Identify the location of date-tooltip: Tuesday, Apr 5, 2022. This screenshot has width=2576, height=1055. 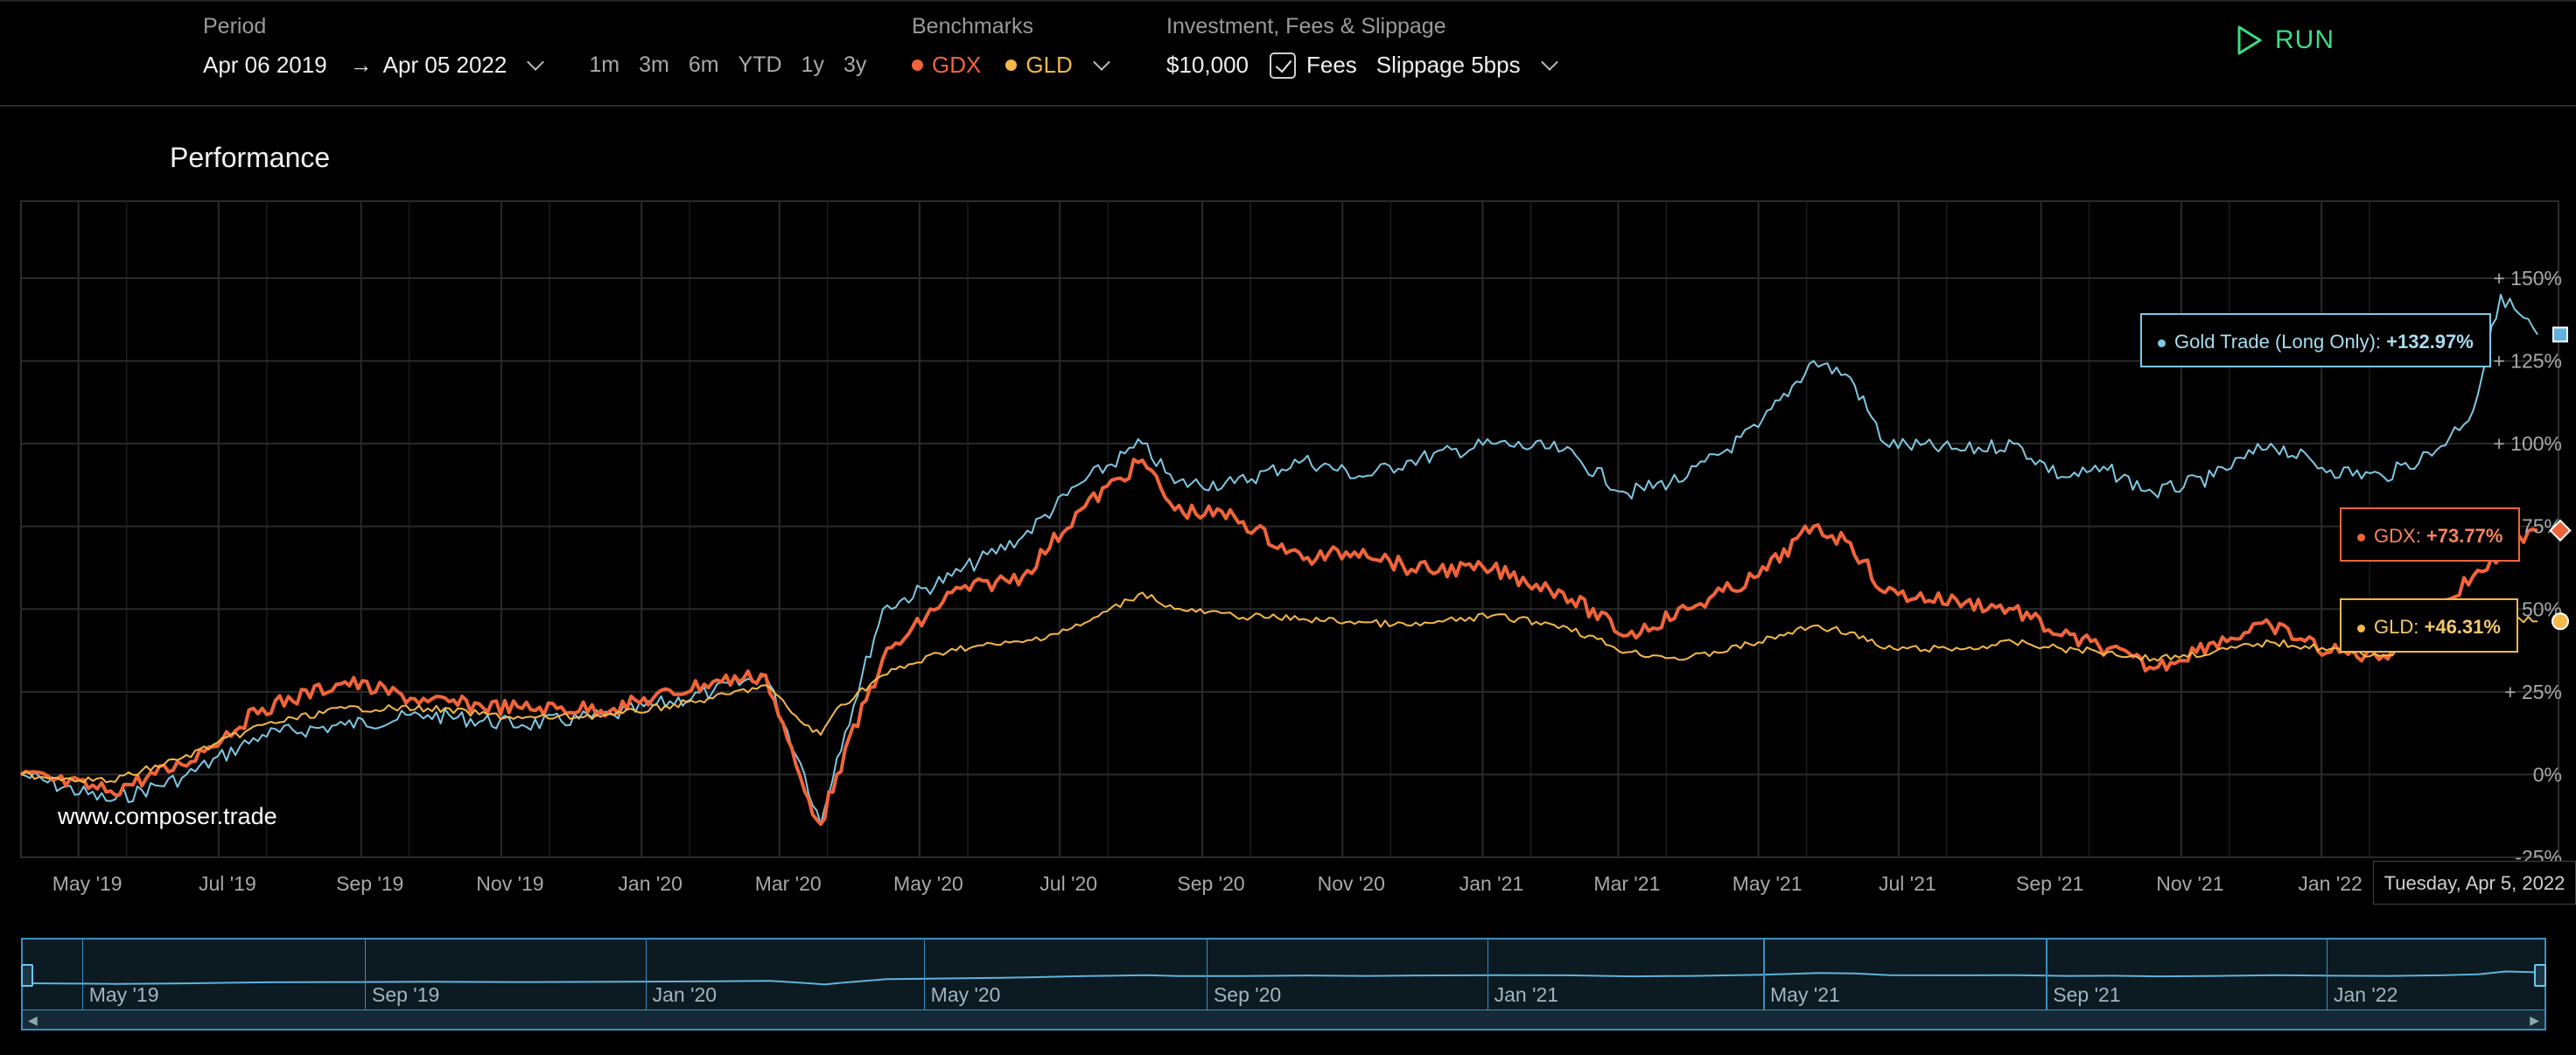
(2474, 883).